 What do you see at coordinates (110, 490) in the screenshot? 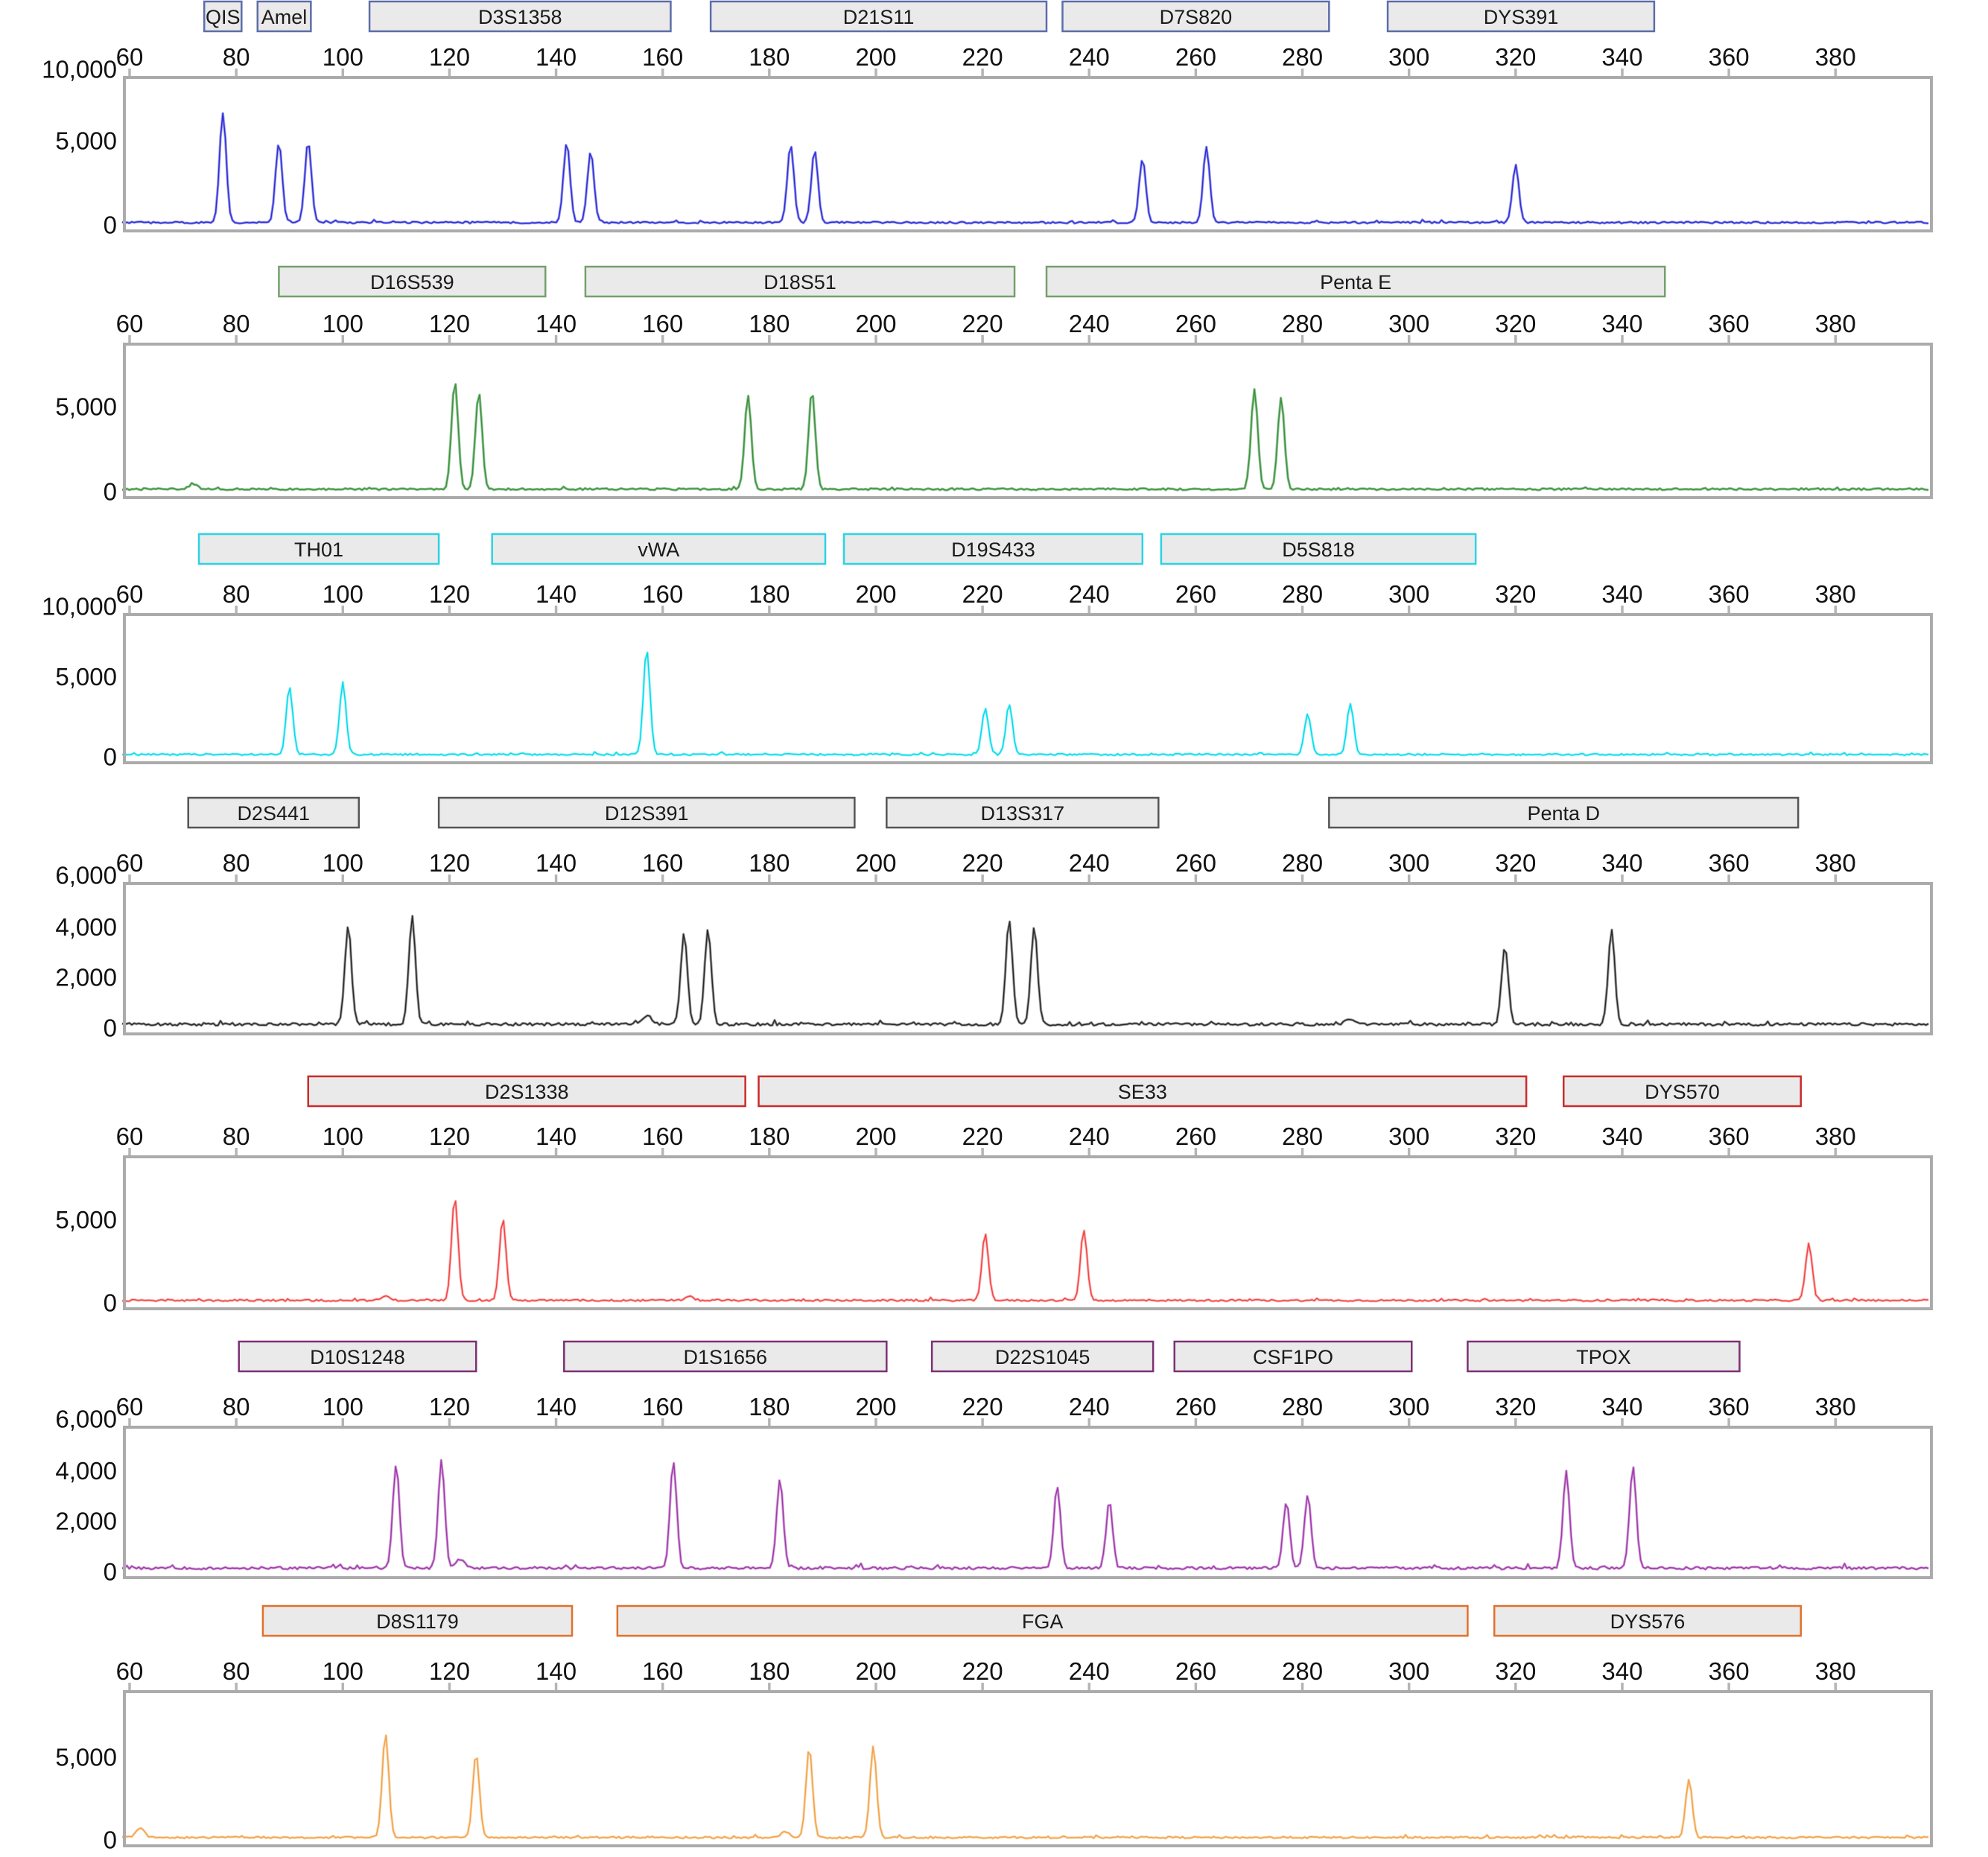
I see `y-axis-label: 0` at bounding box center [110, 490].